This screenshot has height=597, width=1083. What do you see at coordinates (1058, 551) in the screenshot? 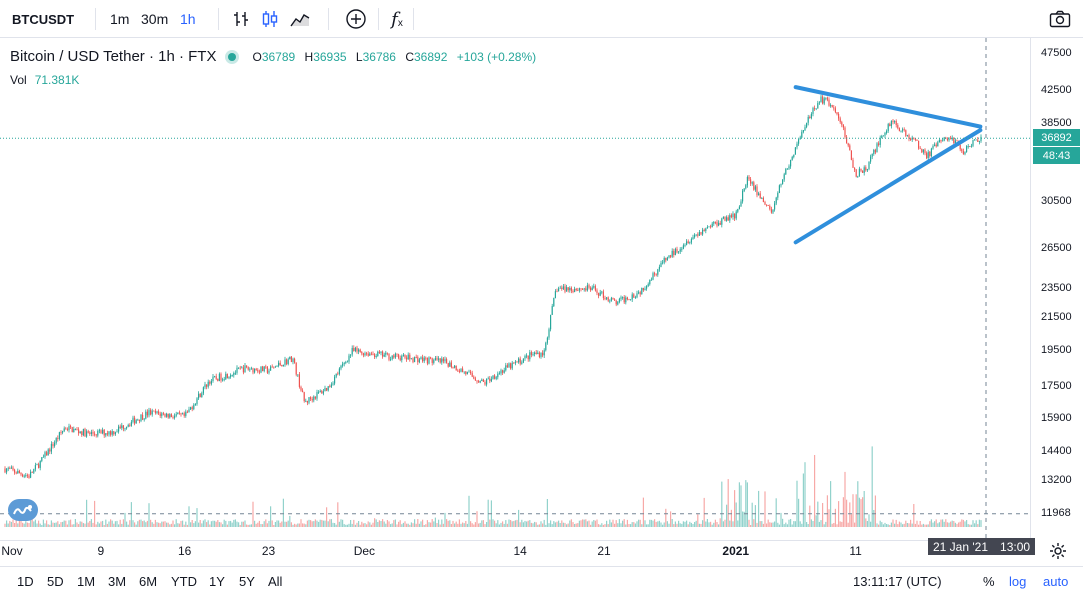
I see `settings-gear-icon` at bounding box center [1058, 551].